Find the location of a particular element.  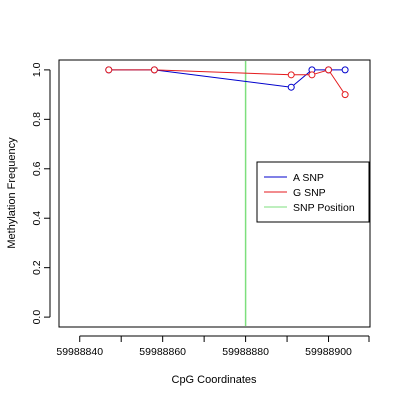

y-tick-label: 0.2 is located at coordinates (37, 267).